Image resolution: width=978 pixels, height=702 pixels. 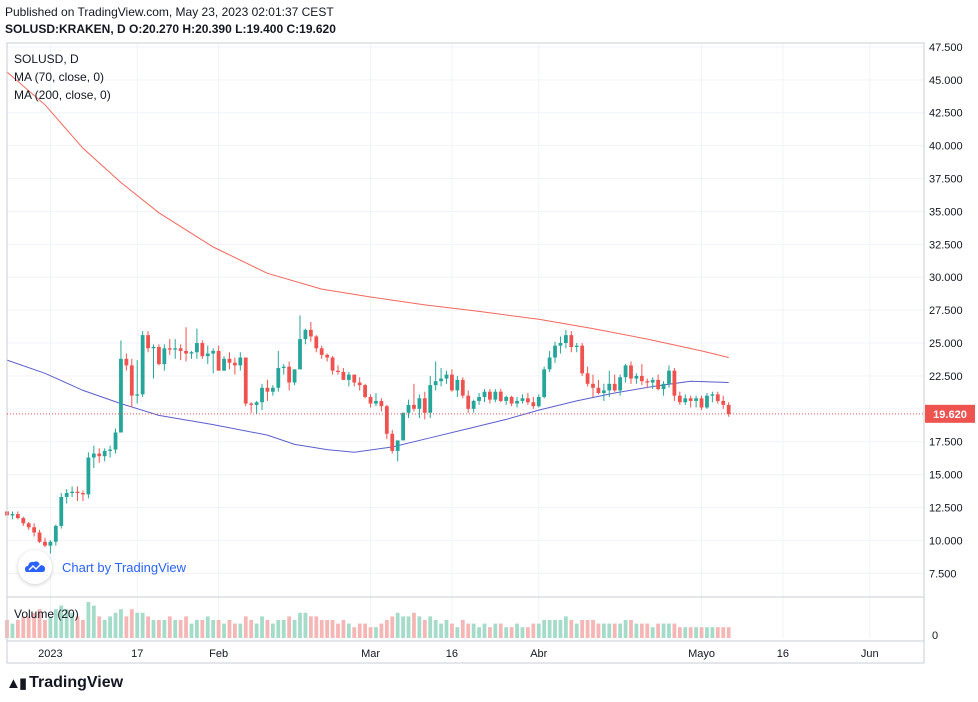 I want to click on time-tick-label: Mar, so click(x=370, y=654).